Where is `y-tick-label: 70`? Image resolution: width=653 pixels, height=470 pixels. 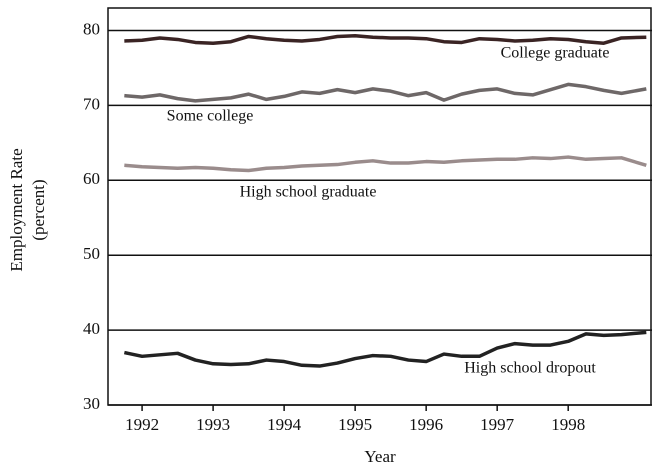 y-tick-label: 70 is located at coordinates (91, 103).